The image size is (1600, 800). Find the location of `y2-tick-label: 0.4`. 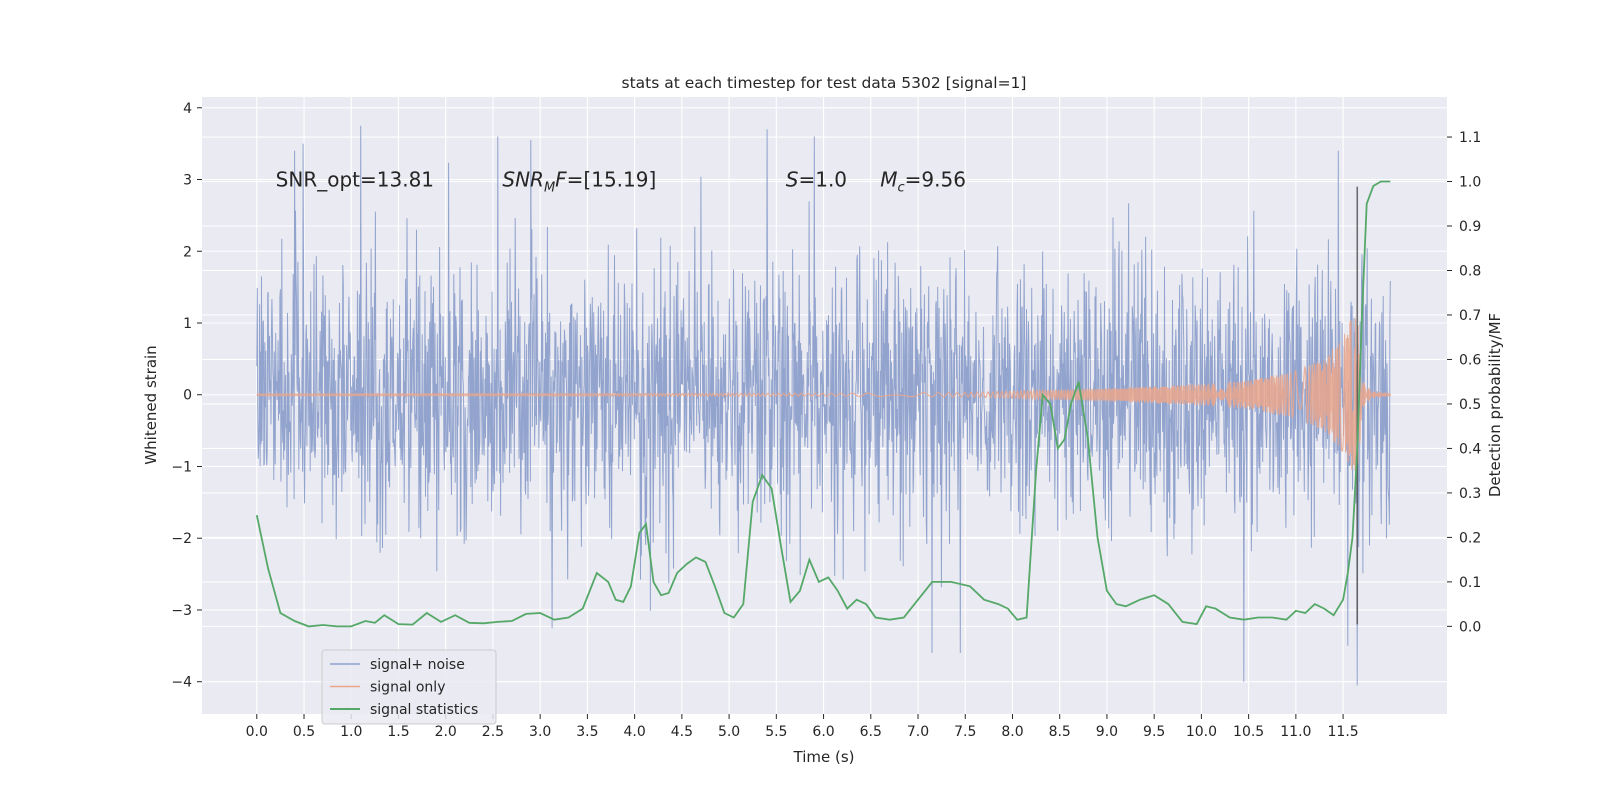

y2-tick-label: 0.4 is located at coordinates (1470, 449).